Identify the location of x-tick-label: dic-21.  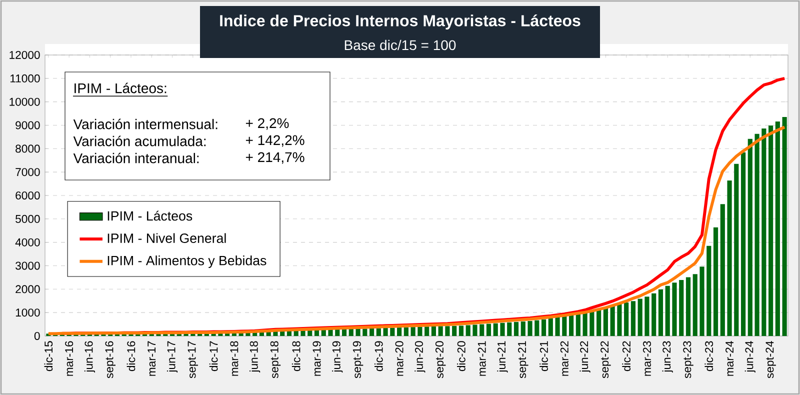
(544, 356).